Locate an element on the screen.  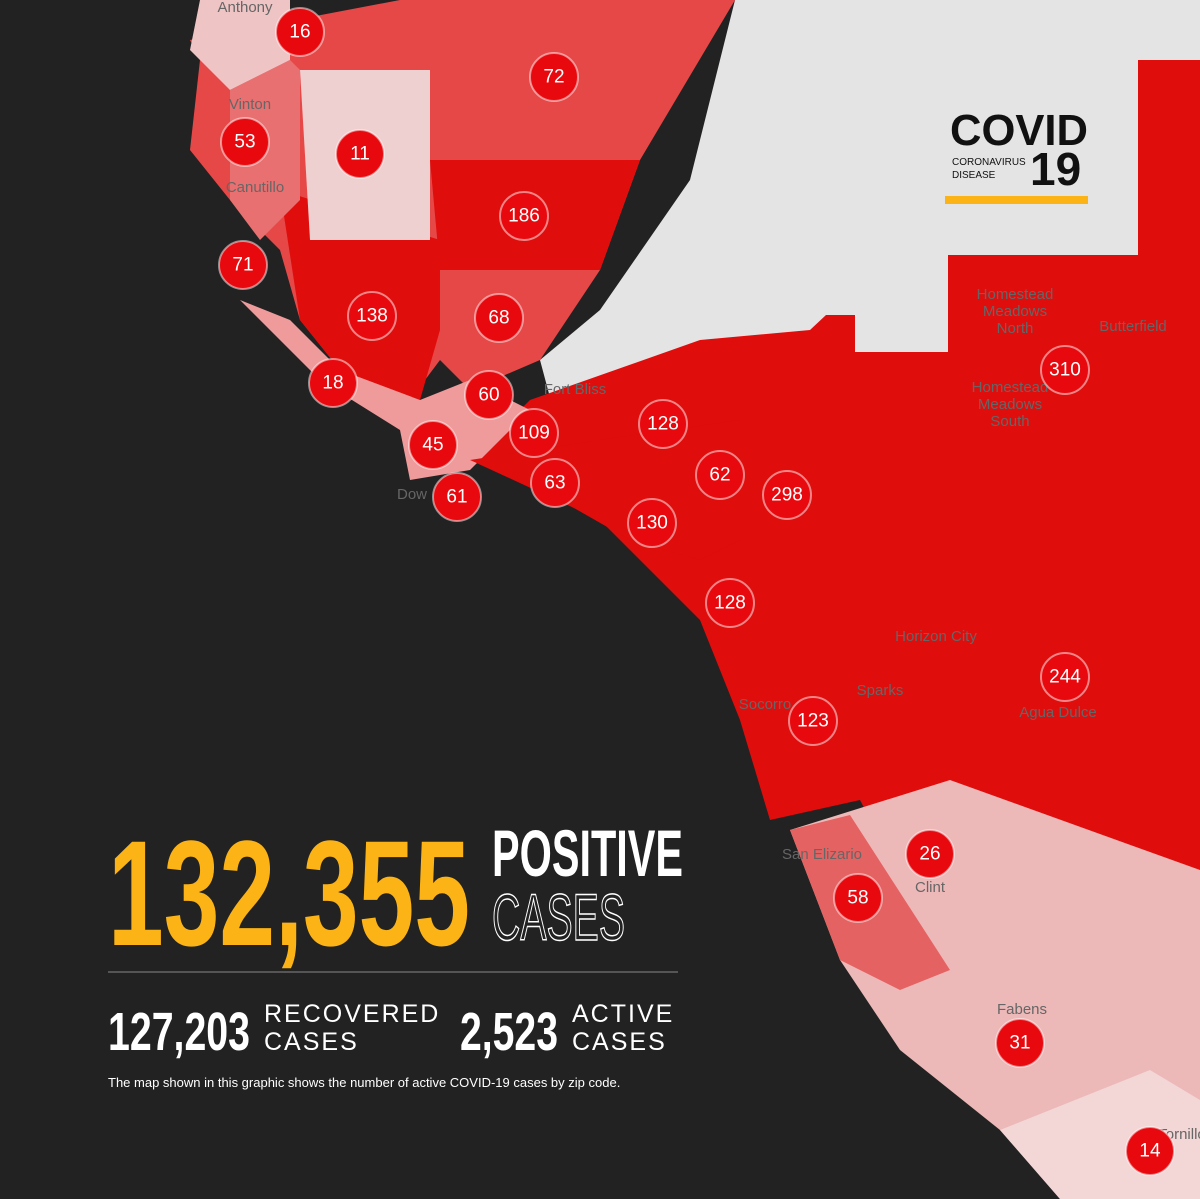
zip-count: 16 is located at coordinates (299, 32).